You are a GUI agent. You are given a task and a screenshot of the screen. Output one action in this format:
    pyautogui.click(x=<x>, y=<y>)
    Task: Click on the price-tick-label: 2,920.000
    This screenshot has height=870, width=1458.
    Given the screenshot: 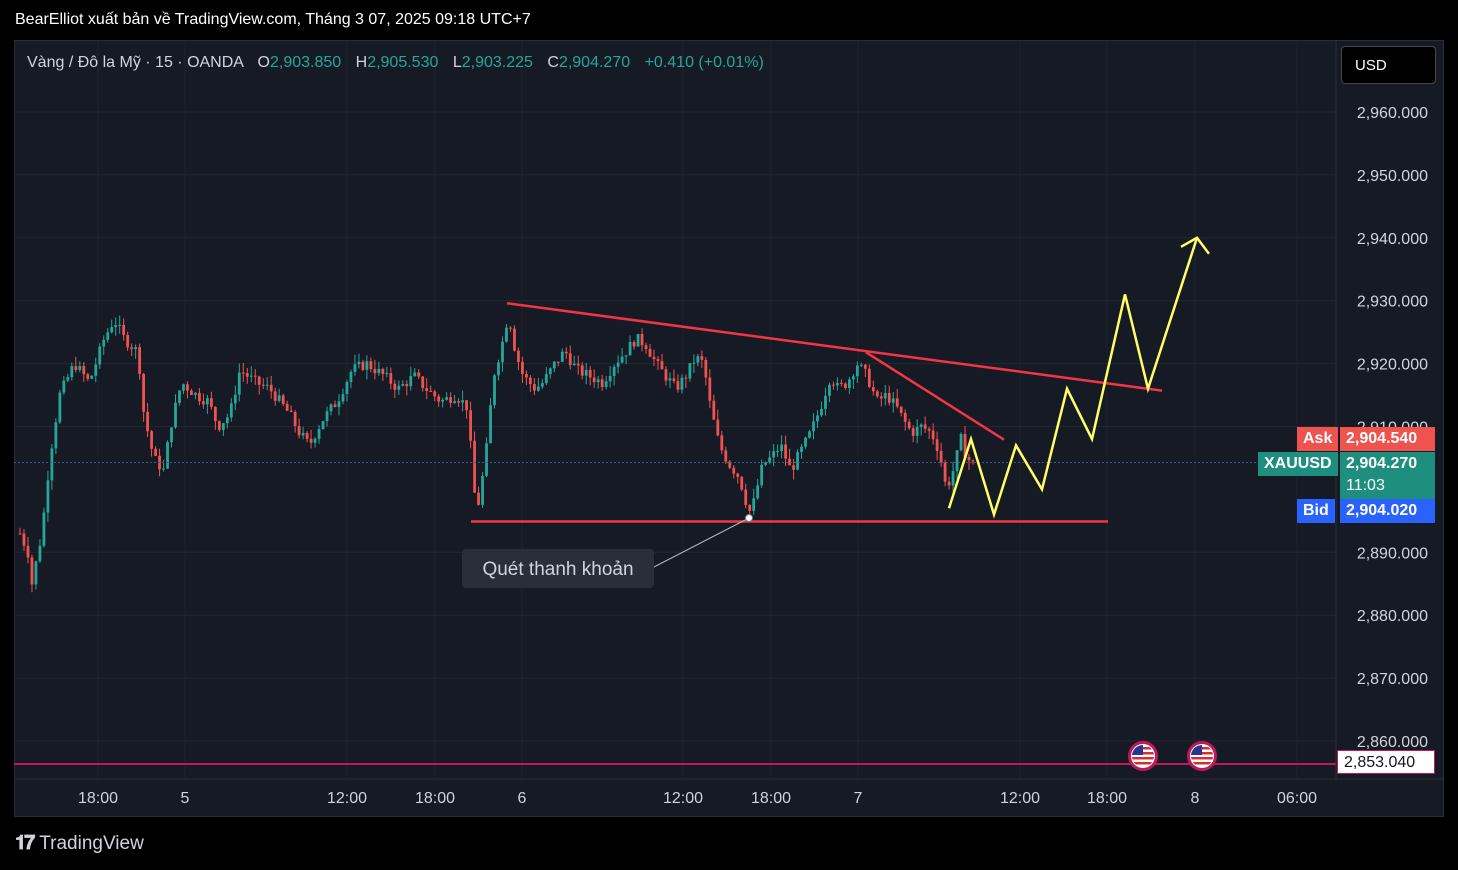 What is the action you would take?
    pyautogui.click(x=1392, y=365)
    